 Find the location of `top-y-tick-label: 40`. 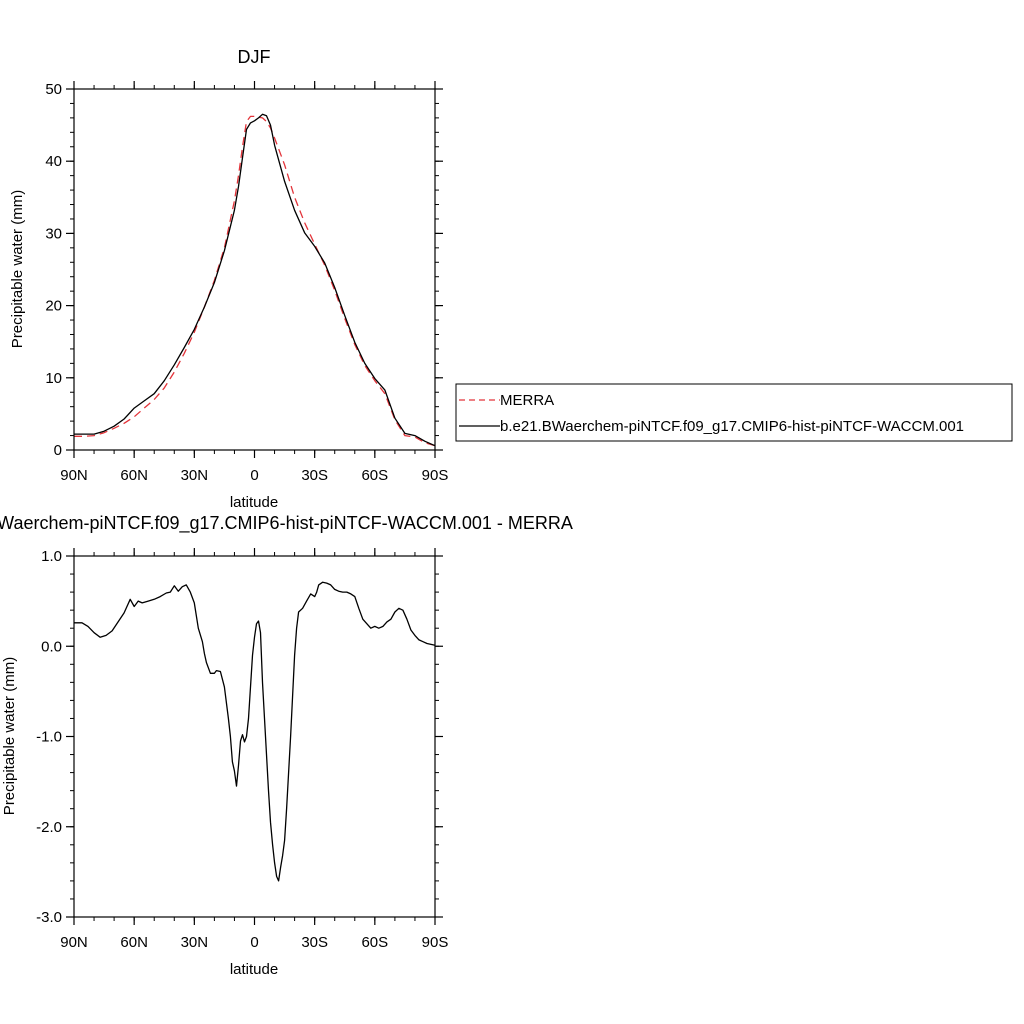

top-y-tick-label: 40 is located at coordinates (53, 161).